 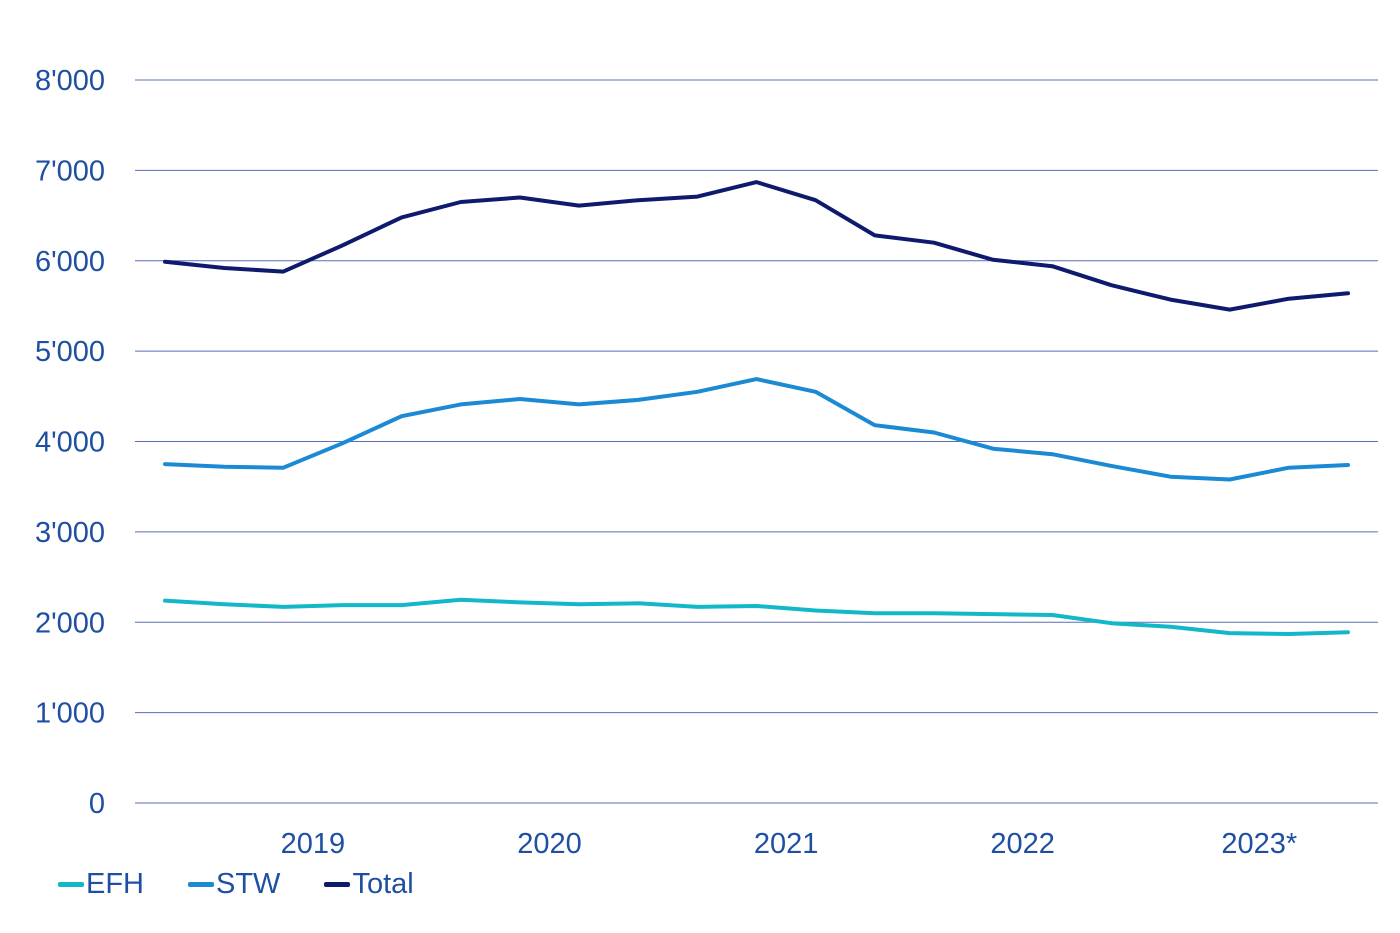 I want to click on legend-item-total: Total, so click(x=369, y=884).